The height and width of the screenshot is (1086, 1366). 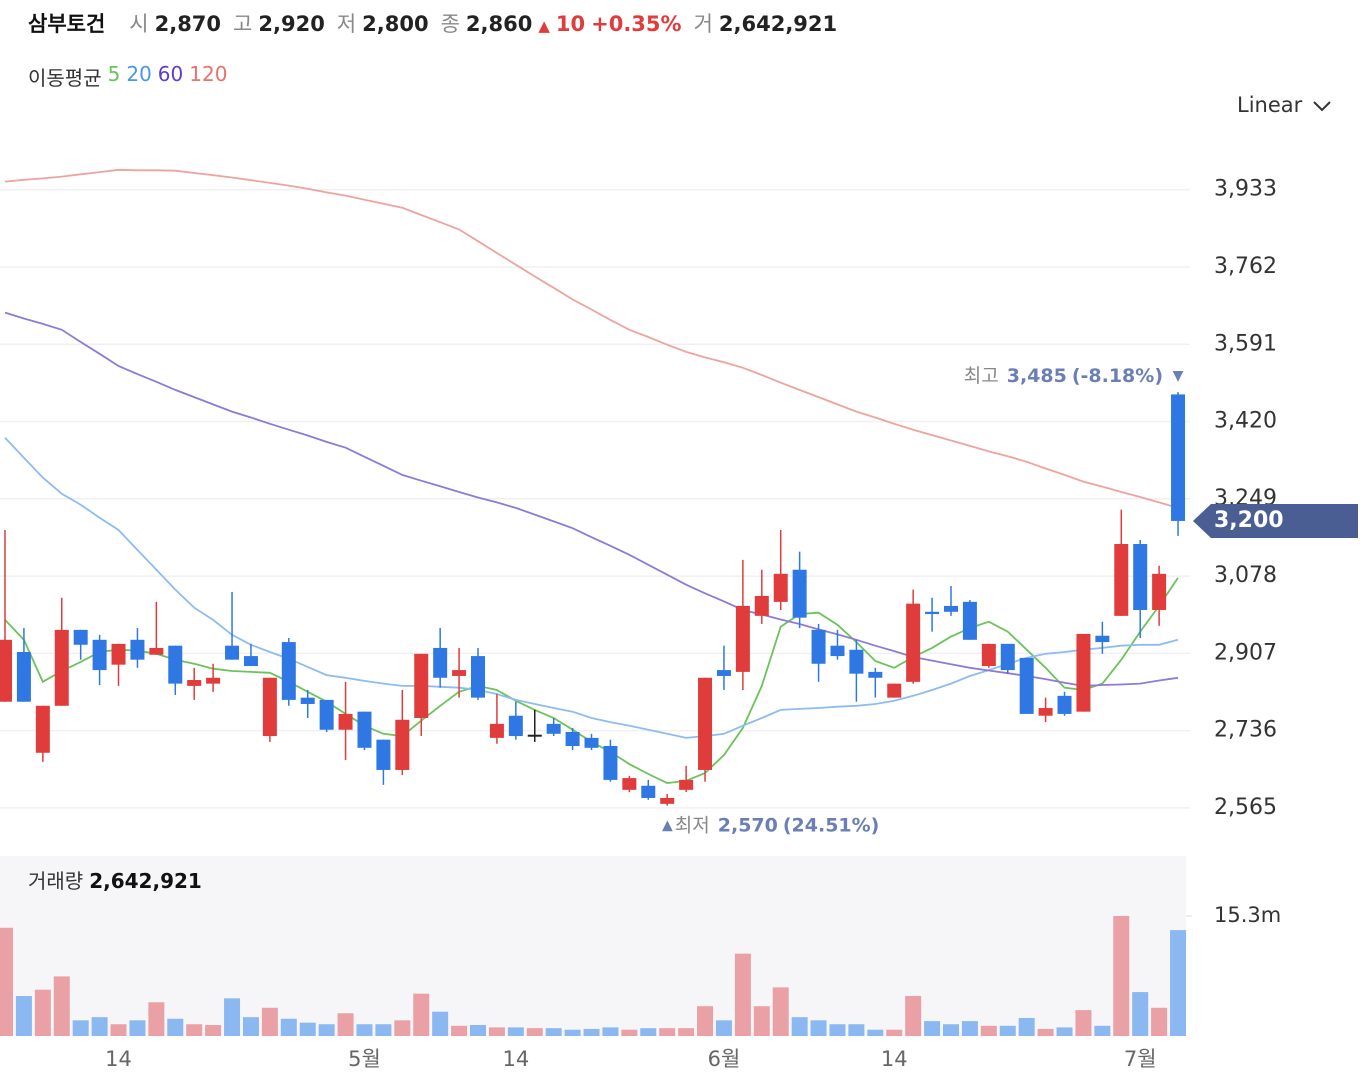 What do you see at coordinates (1245, 343) in the screenshot?
I see `y-tick-label: 3,591` at bounding box center [1245, 343].